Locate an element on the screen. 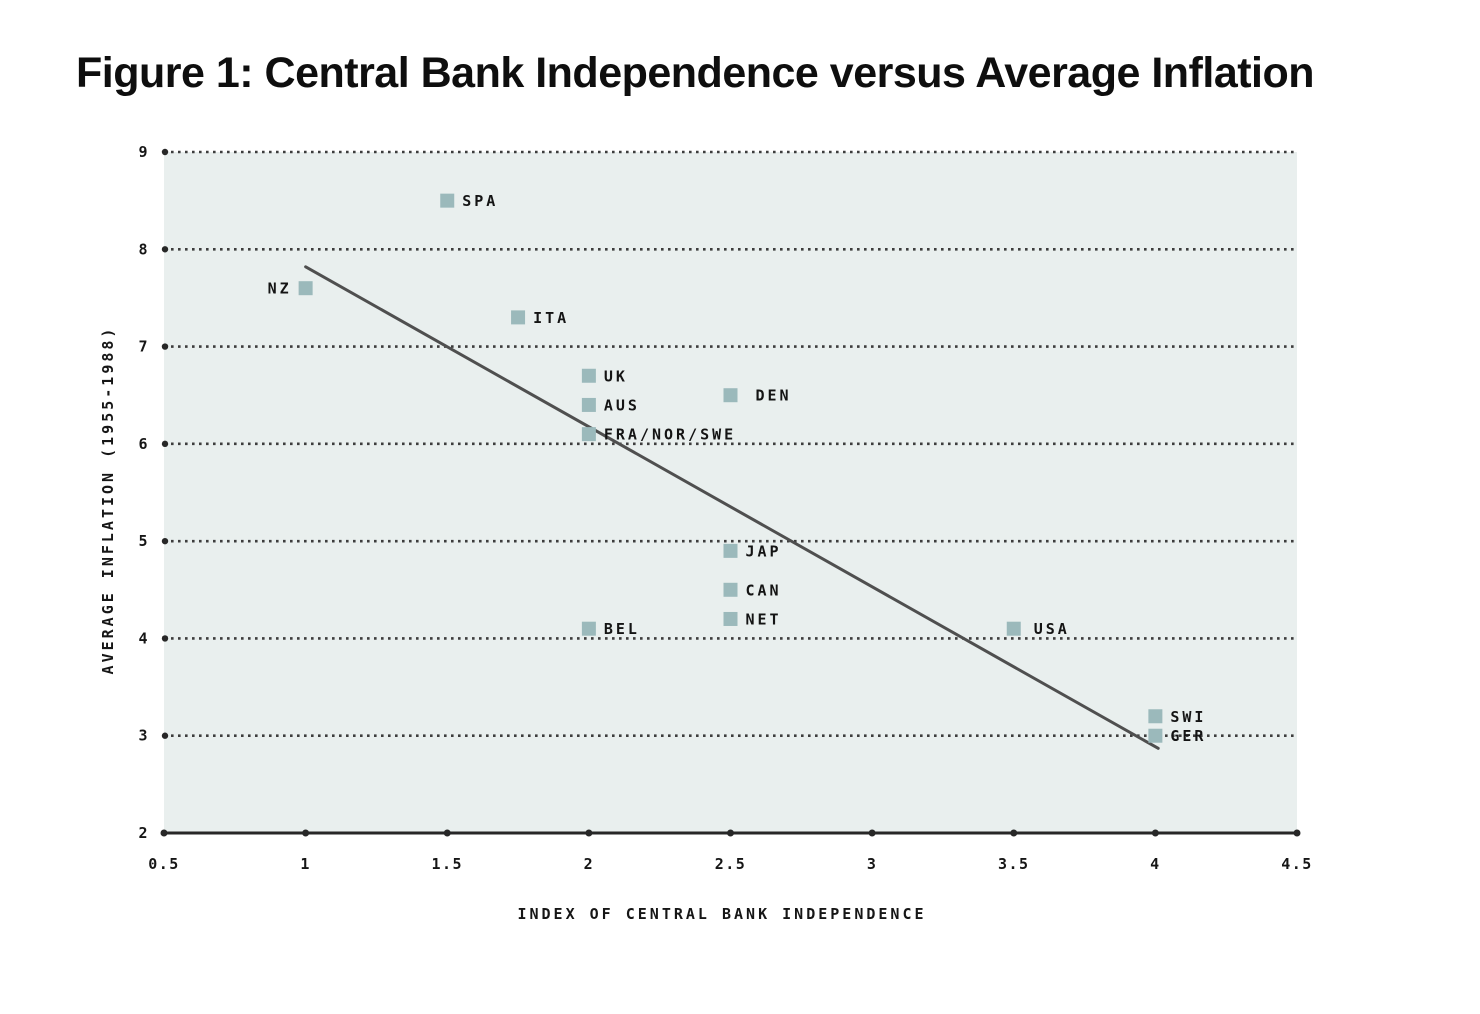 The image size is (1480, 1014). data-point-marker-den is located at coordinates (730, 395).